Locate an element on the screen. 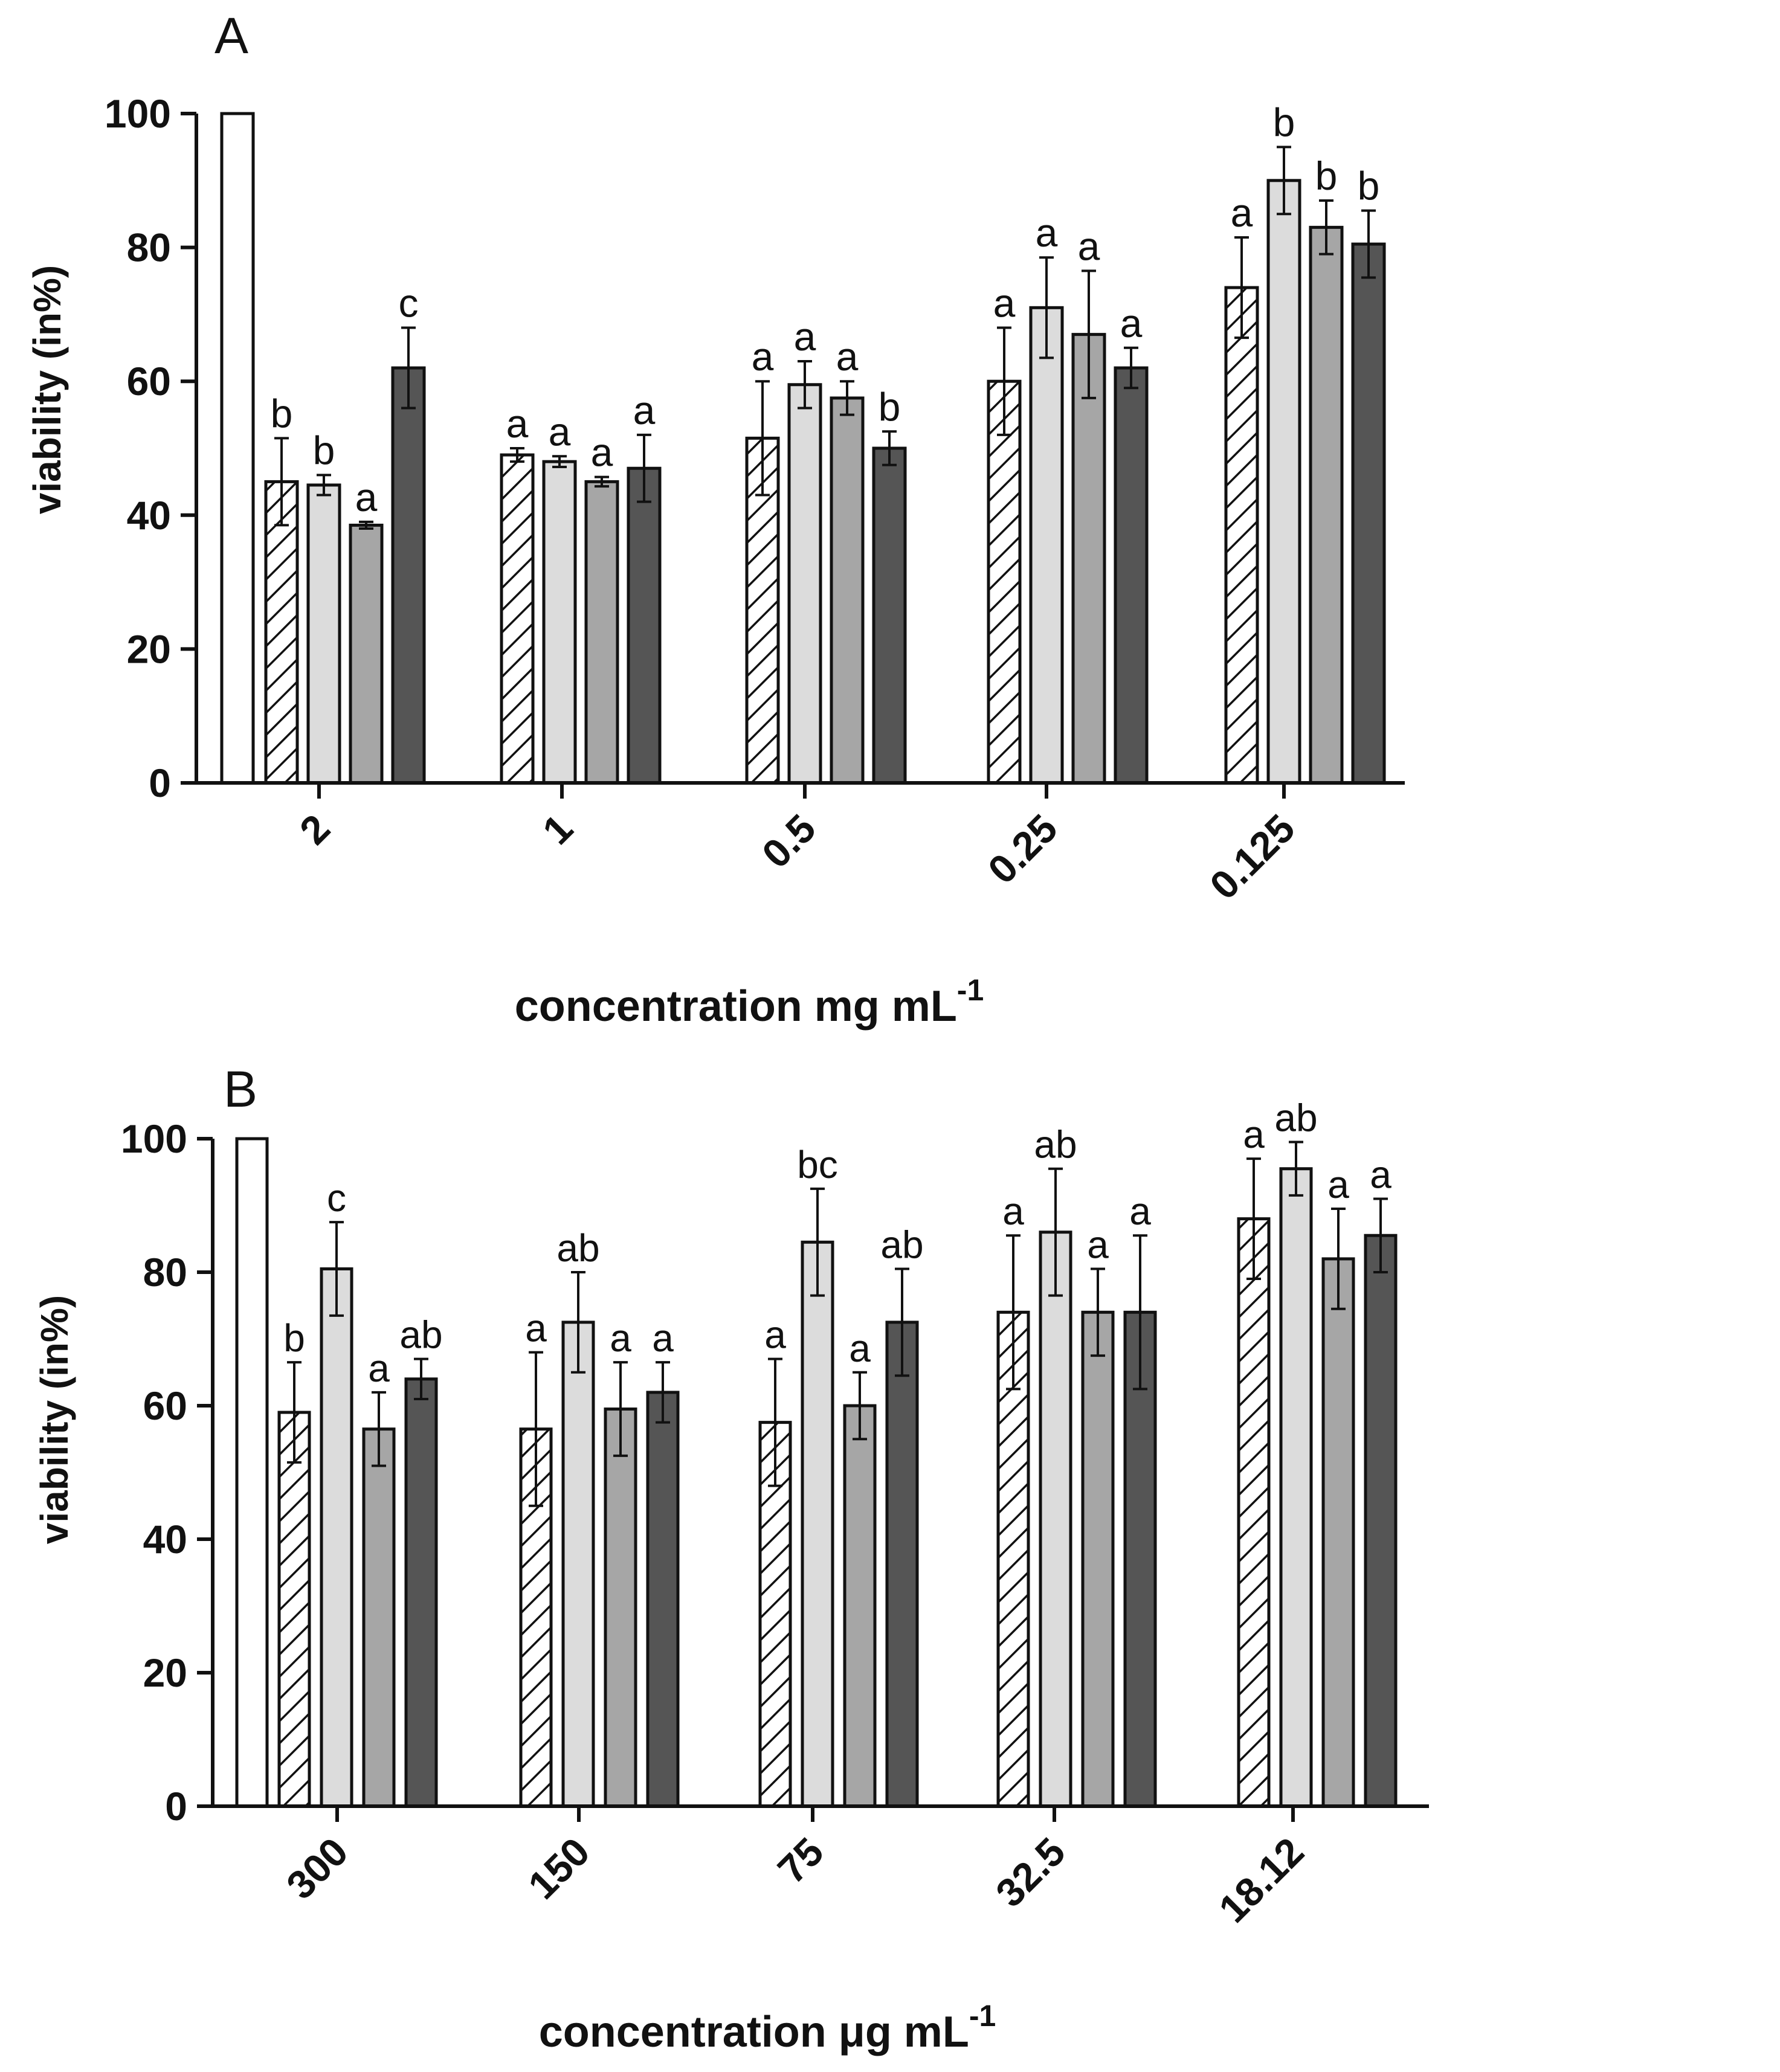 This screenshot has height=2072, width=1780. panel-b-xlabel: concentration μg mL-1 is located at coordinates (767, 2028).